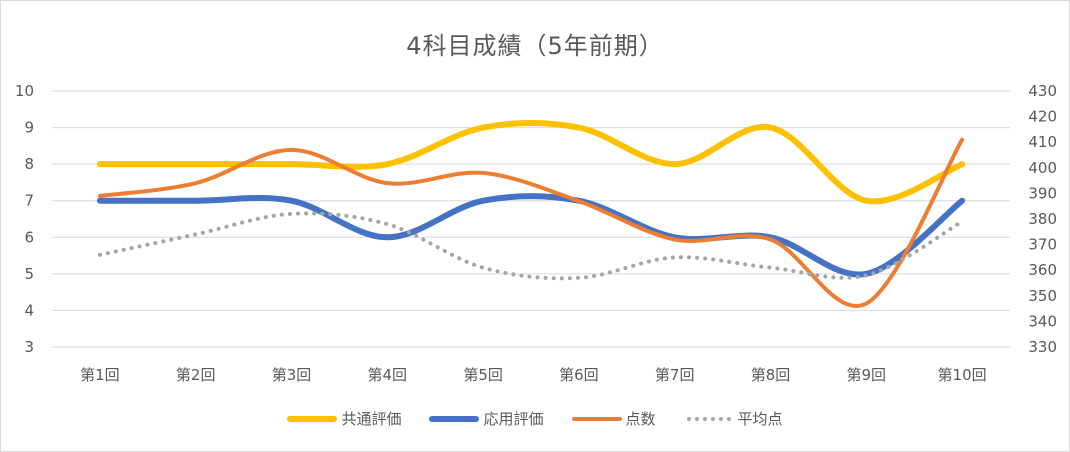 The height and width of the screenshot is (452, 1070). Describe the element at coordinates (1042, 142) in the screenshot. I see `y-right-tick: 410` at that location.